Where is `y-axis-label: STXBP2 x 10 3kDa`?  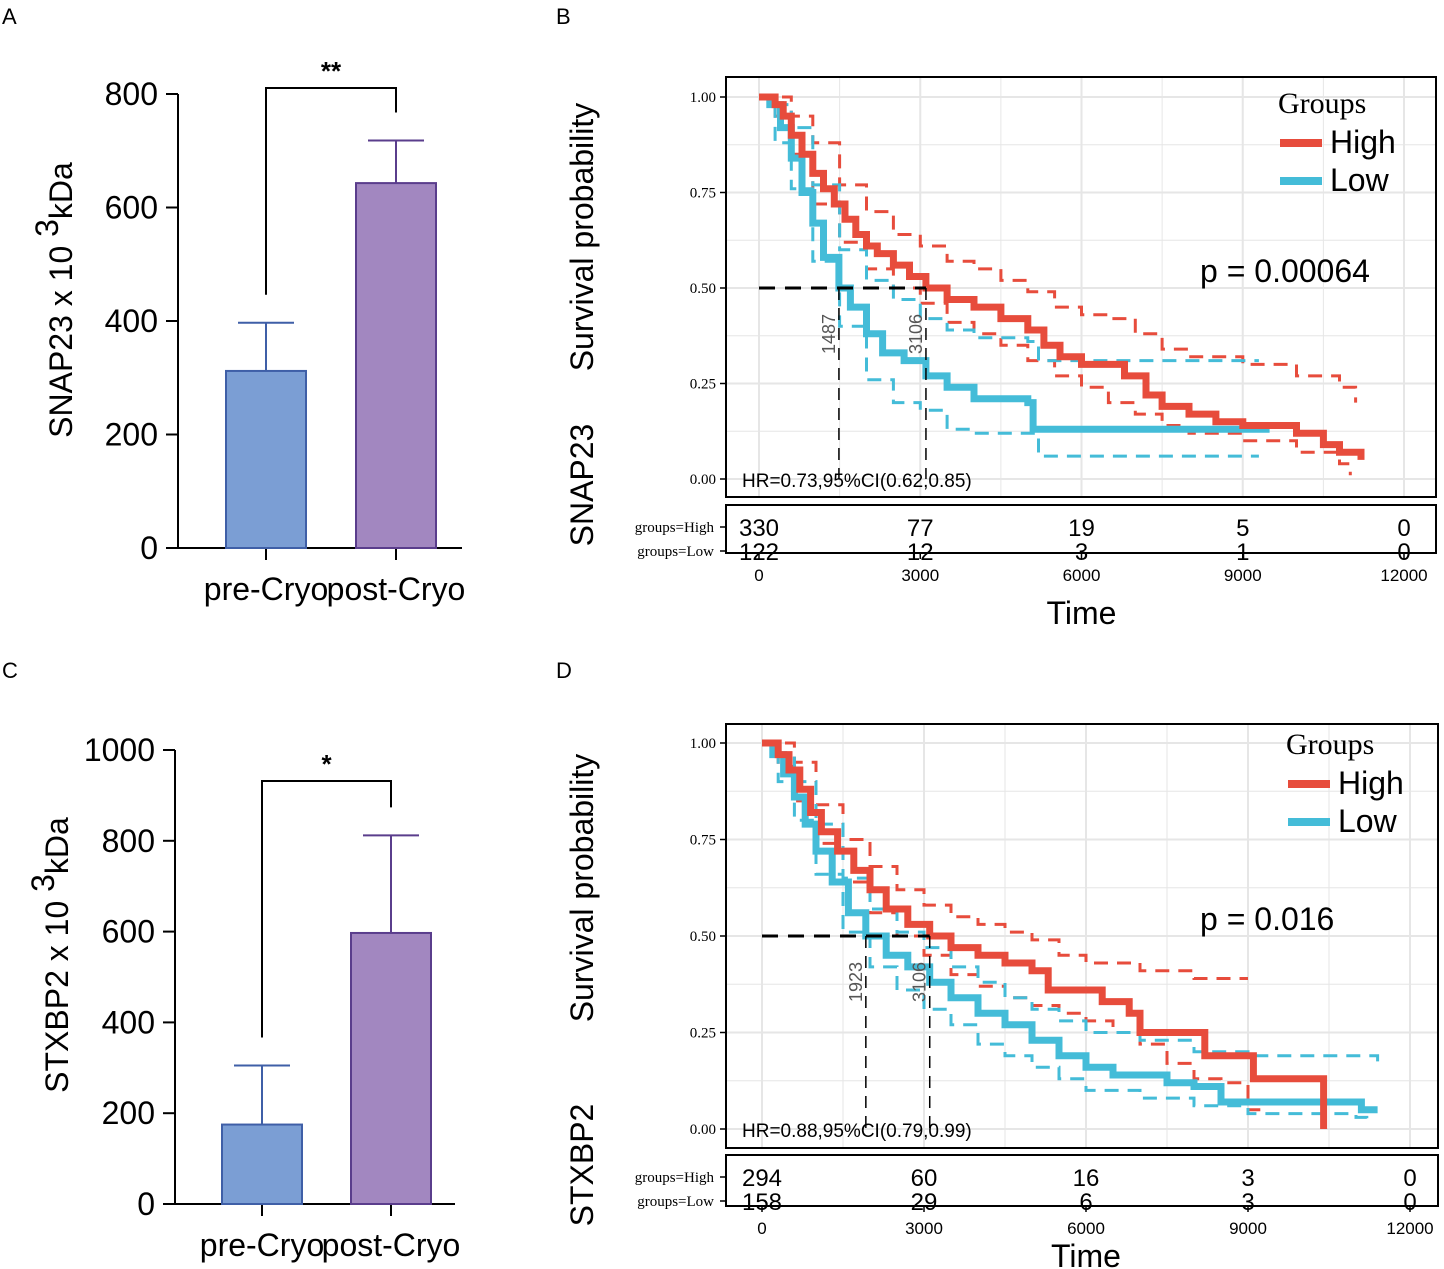
y-axis-label: STXBP2 x 10 3kDa is located at coordinates (50, 955).